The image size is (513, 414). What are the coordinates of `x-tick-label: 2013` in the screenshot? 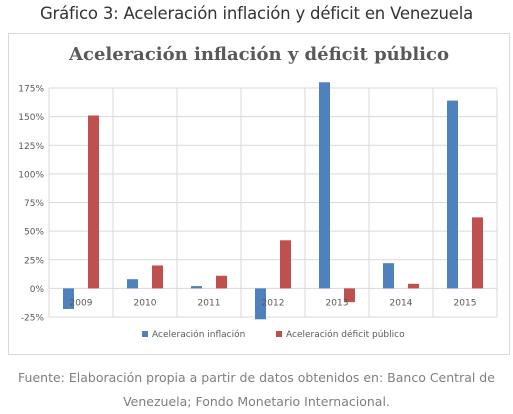 It's located at (337, 303).